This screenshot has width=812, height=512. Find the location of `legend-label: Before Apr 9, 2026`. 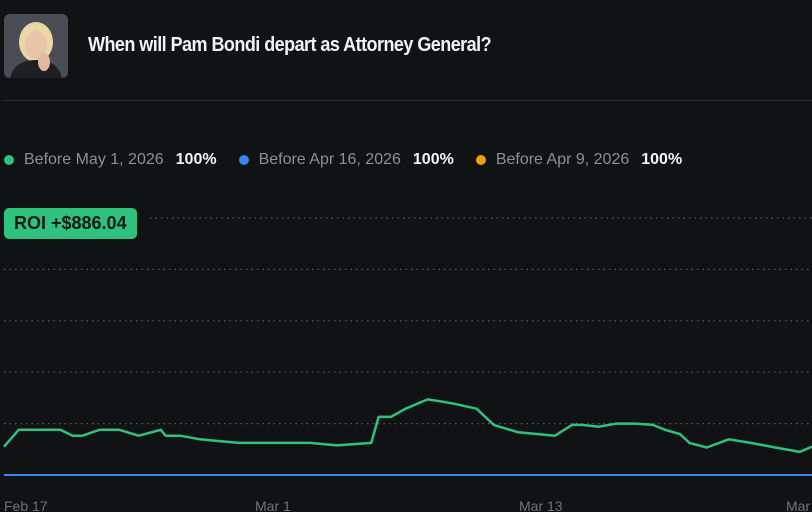

legend-label: Before Apr 9, 2026 is located at coordinates (562, 159).